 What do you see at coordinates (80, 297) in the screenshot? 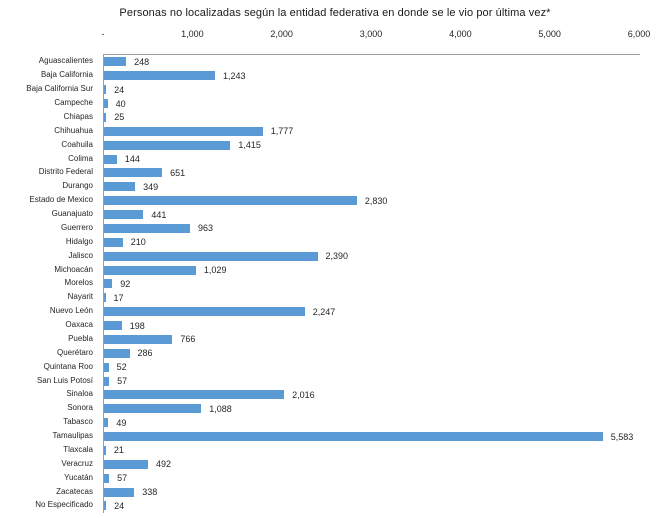
I see `y-axis-category-label: Nayarit` at bounding box center [80, 297].